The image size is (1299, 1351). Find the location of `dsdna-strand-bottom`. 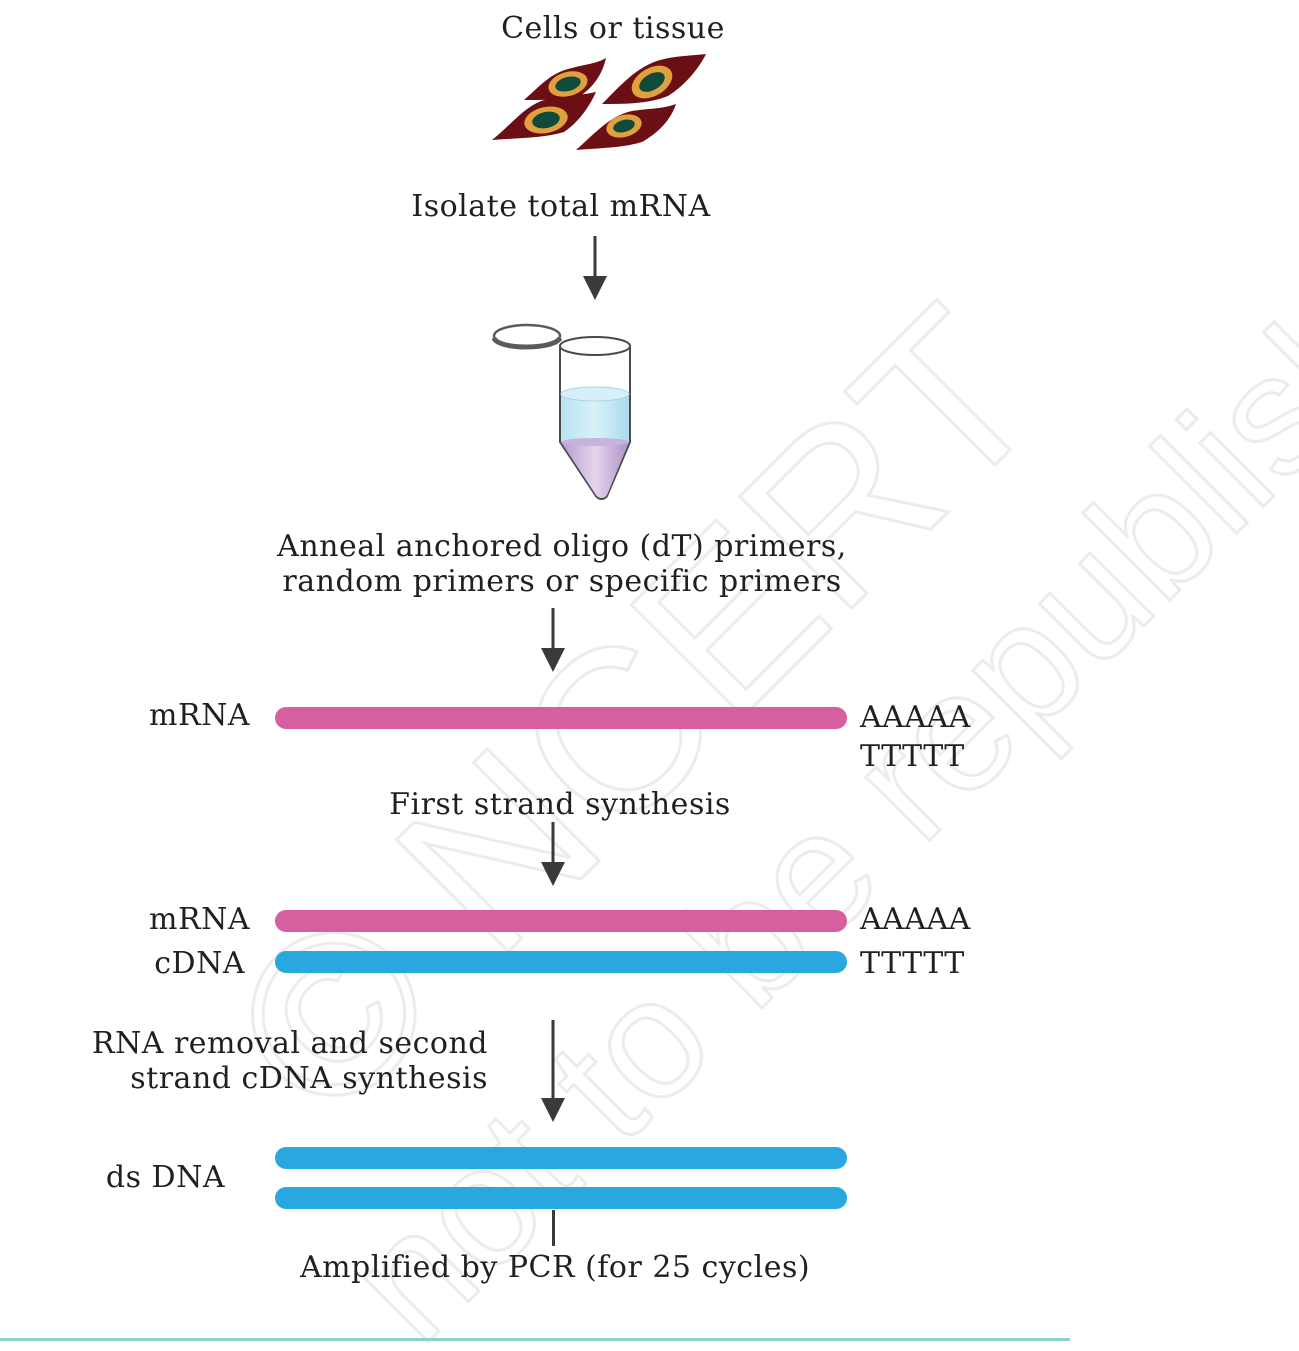

dsdna-strand-bottom is located at coordinates (561, 1198).